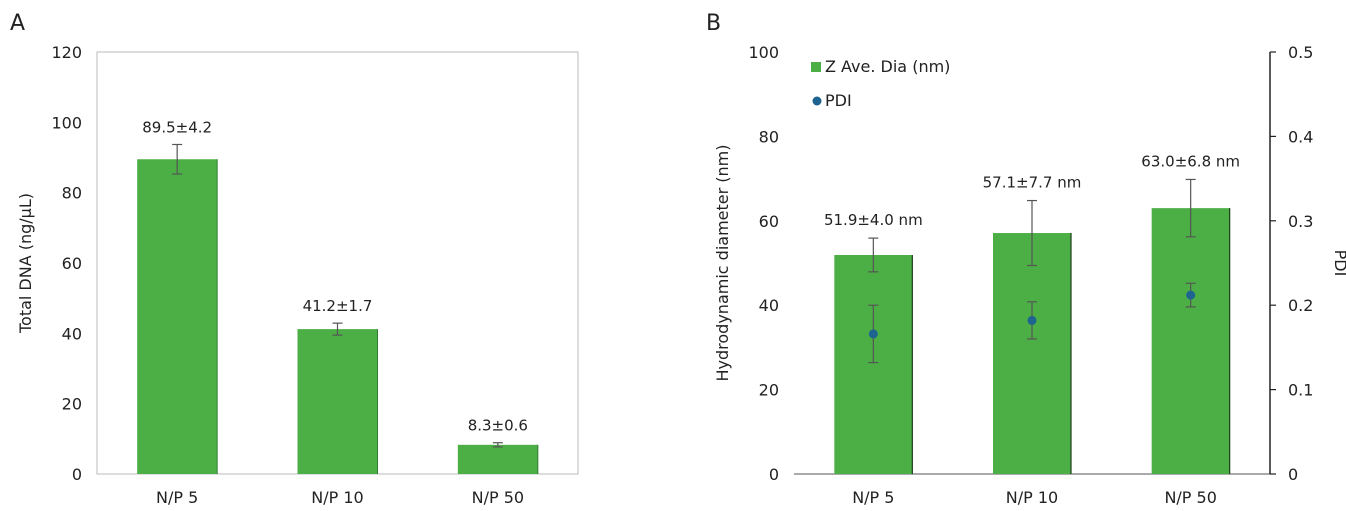 The height and width of the screenshot is (511, 1346). Describe the element at coordinates (769, 305) in the screenshot. I see `panel-b-y-tick-label: 40` at that location.